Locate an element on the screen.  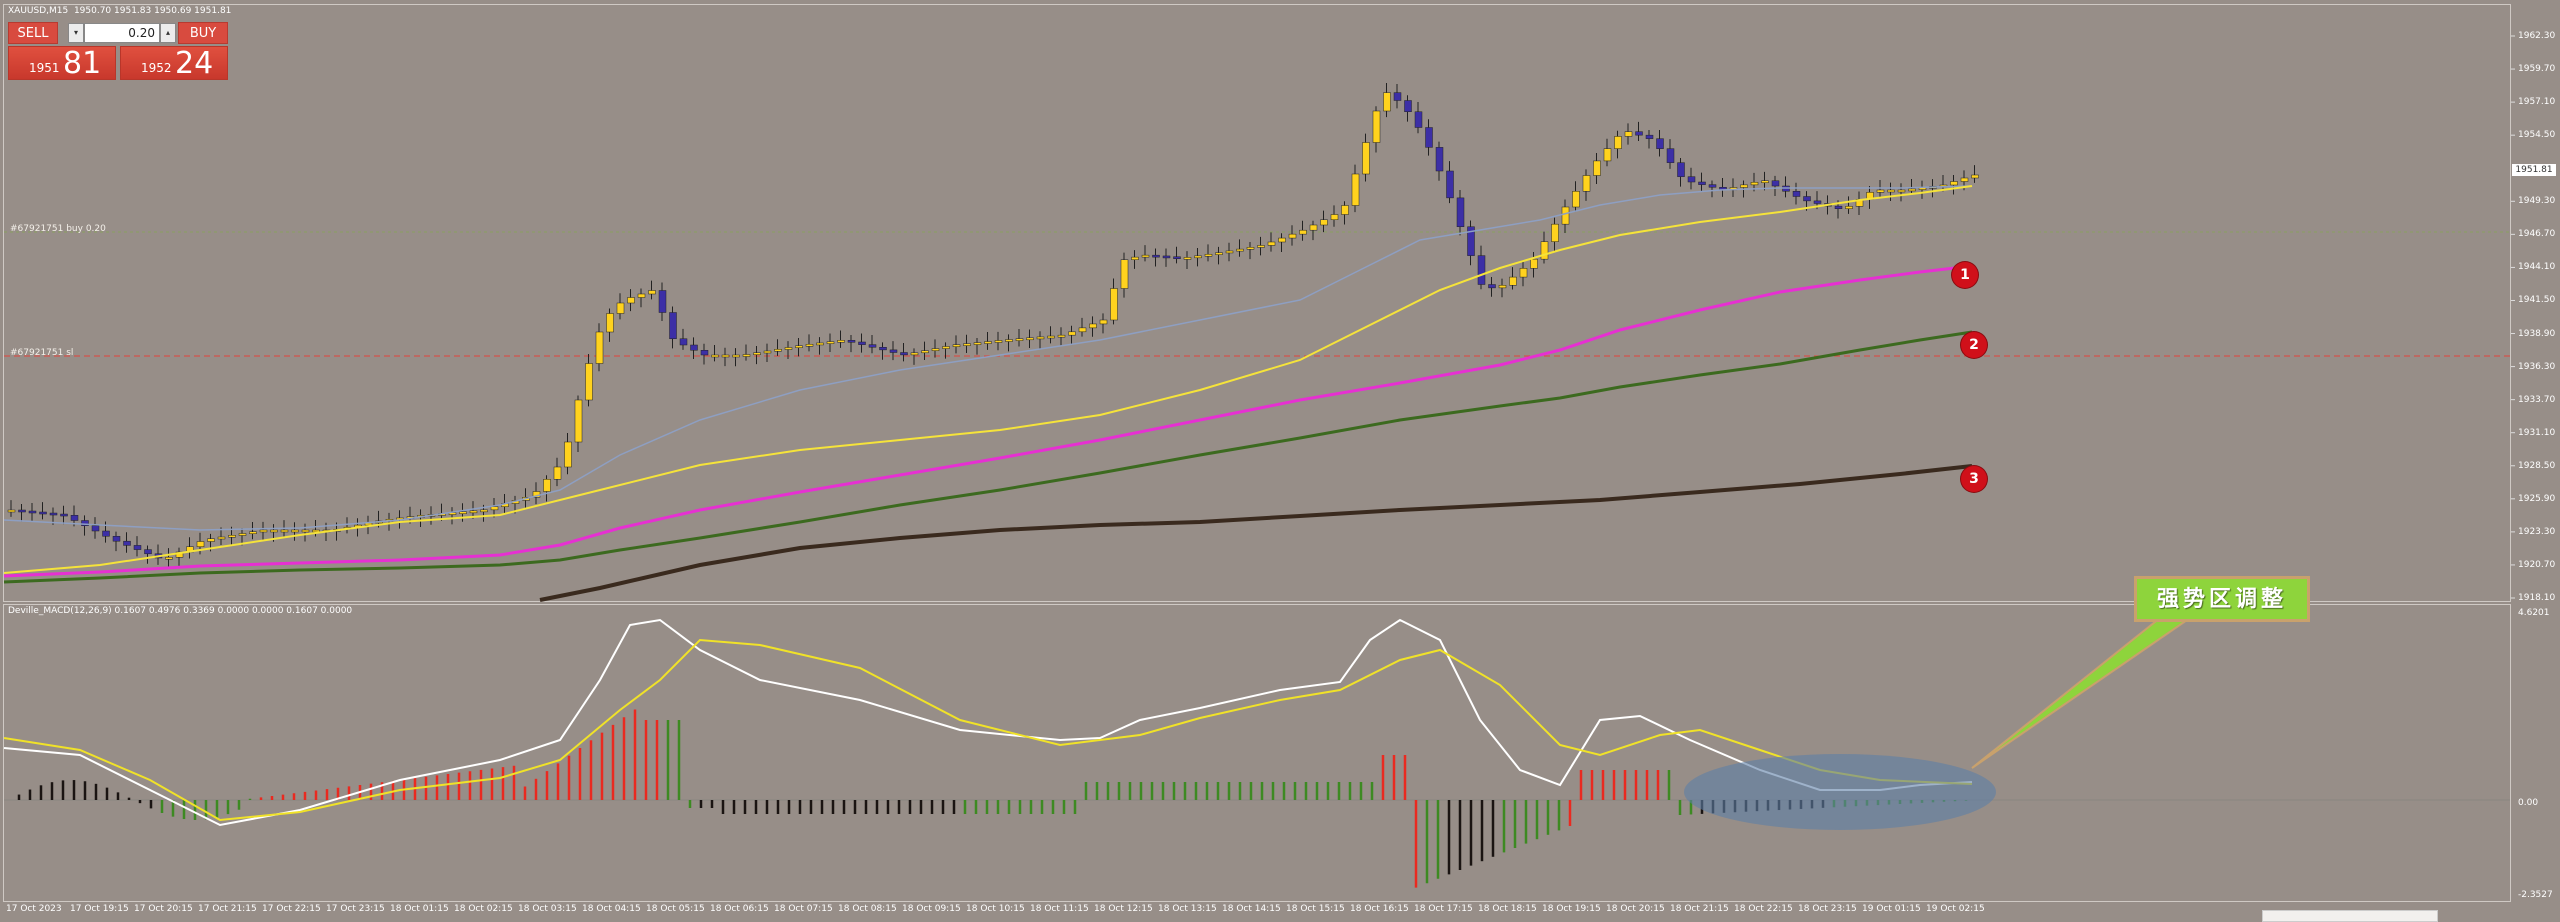
price-axis-tick: 1949.30 is located at coordinates (2537, 201).